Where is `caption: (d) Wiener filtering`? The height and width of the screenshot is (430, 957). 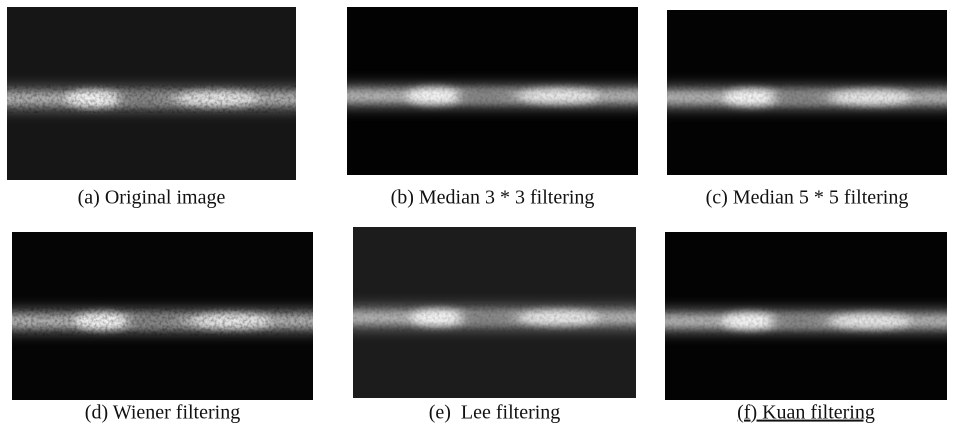
caption: (d) Wiener filtering is located at coordinates (162, 413).